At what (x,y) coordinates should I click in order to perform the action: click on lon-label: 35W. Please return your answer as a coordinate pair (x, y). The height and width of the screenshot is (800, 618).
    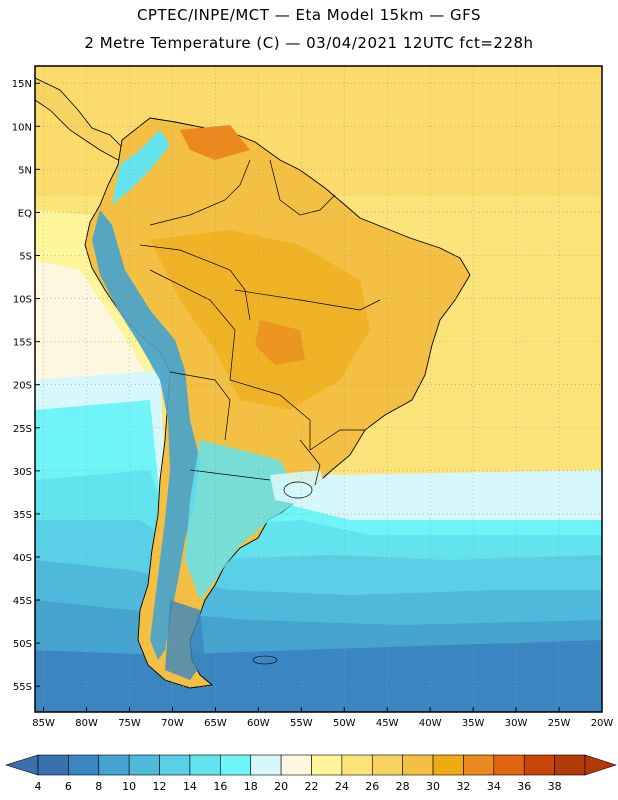
    Looking at the image, I should click on (473, 723).